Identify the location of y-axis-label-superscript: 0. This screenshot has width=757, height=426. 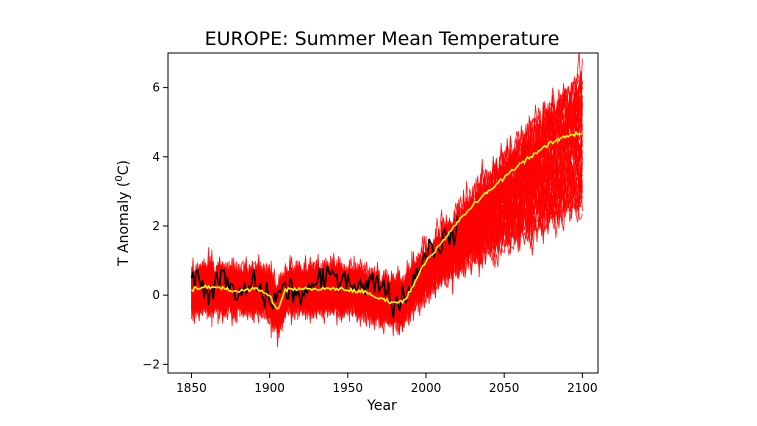
(119, 178).